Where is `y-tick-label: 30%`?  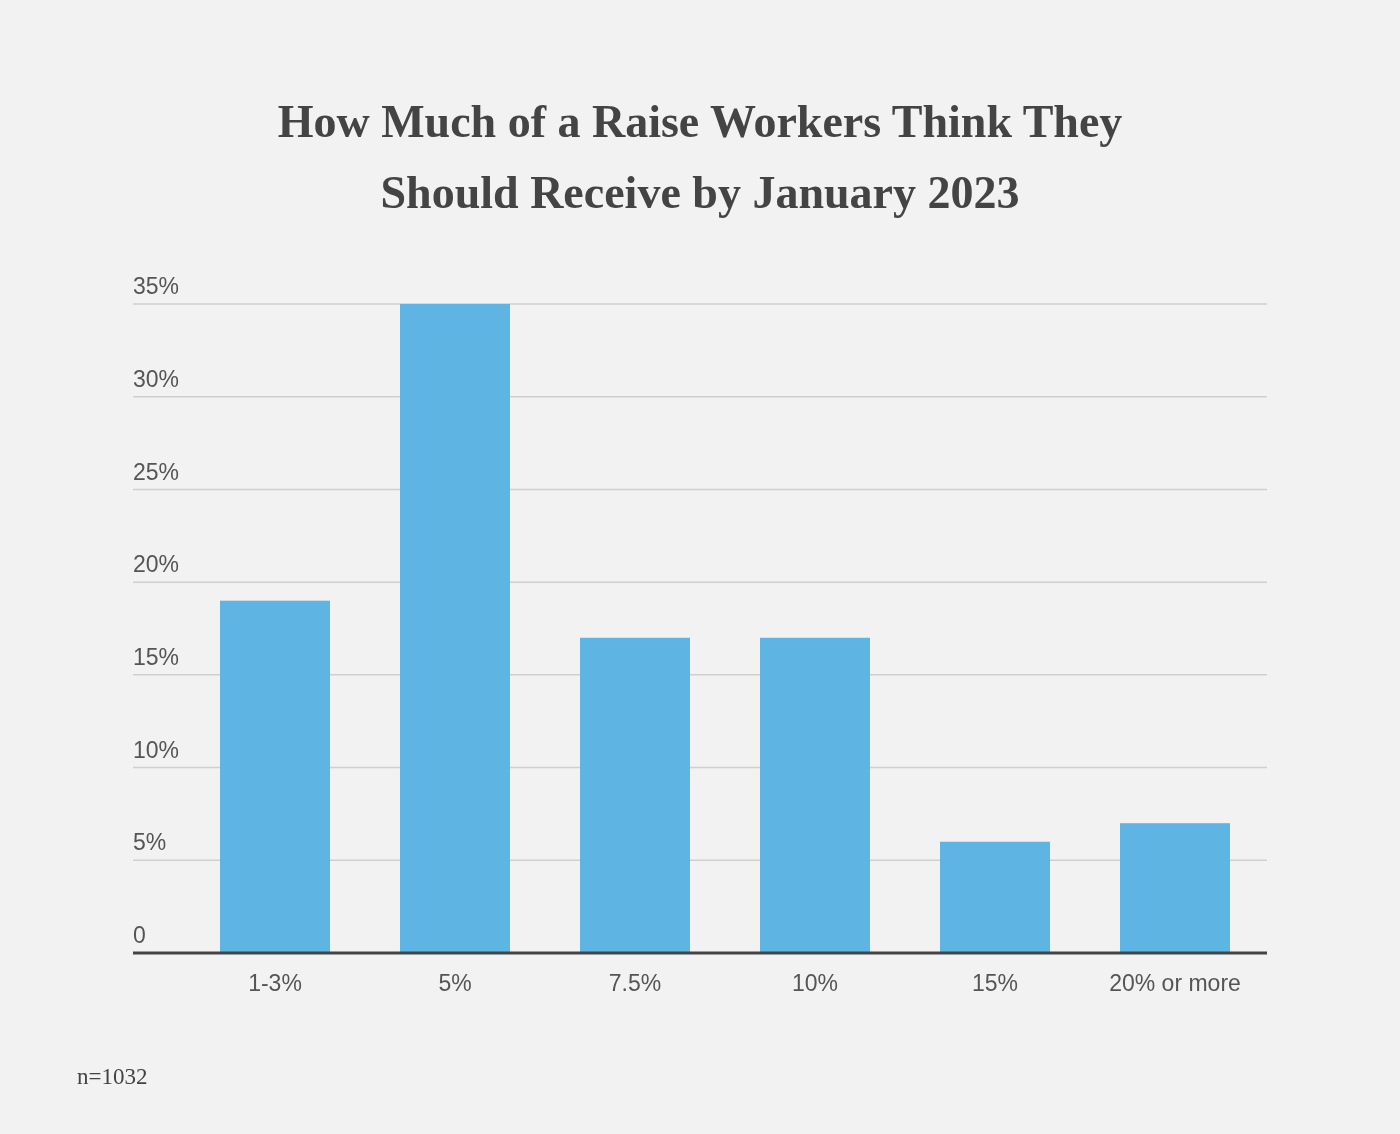 y-tick-label: 30% is located at coordinates (156, 378).